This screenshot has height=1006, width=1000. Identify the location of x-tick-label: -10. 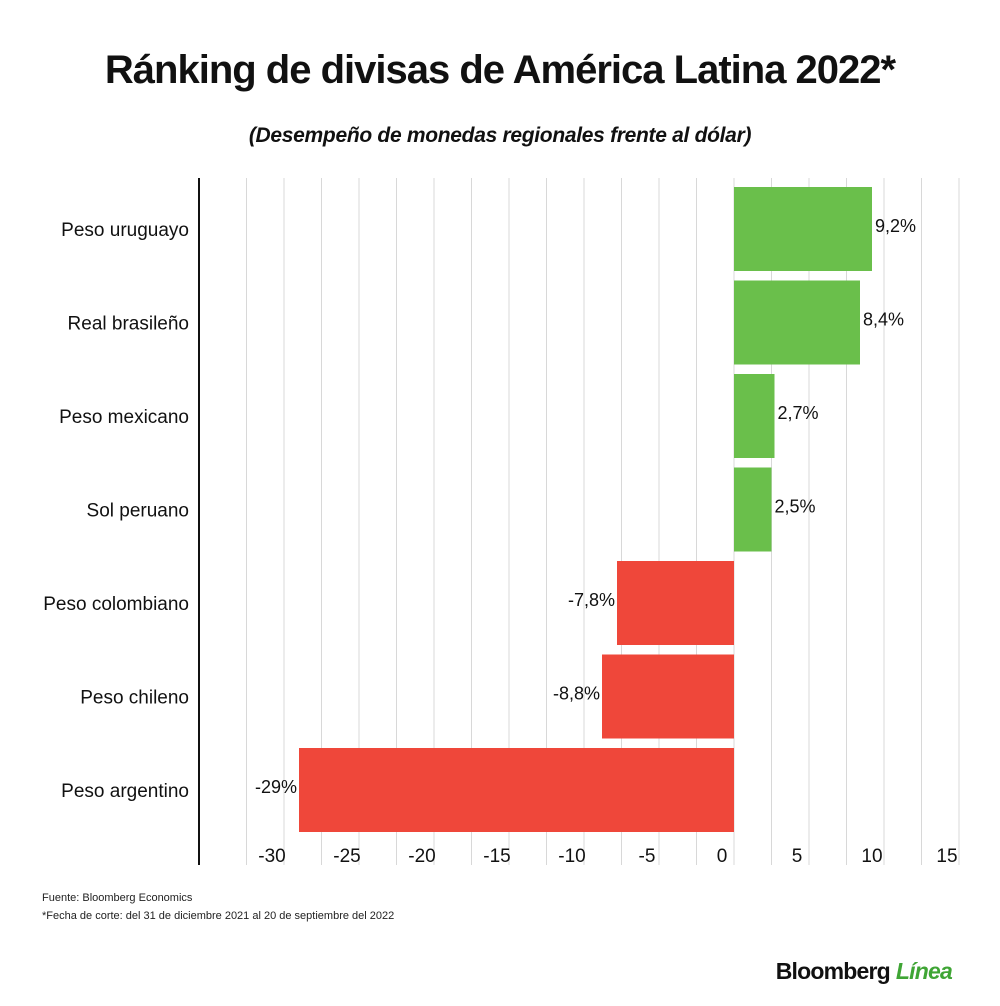
(571, 856).